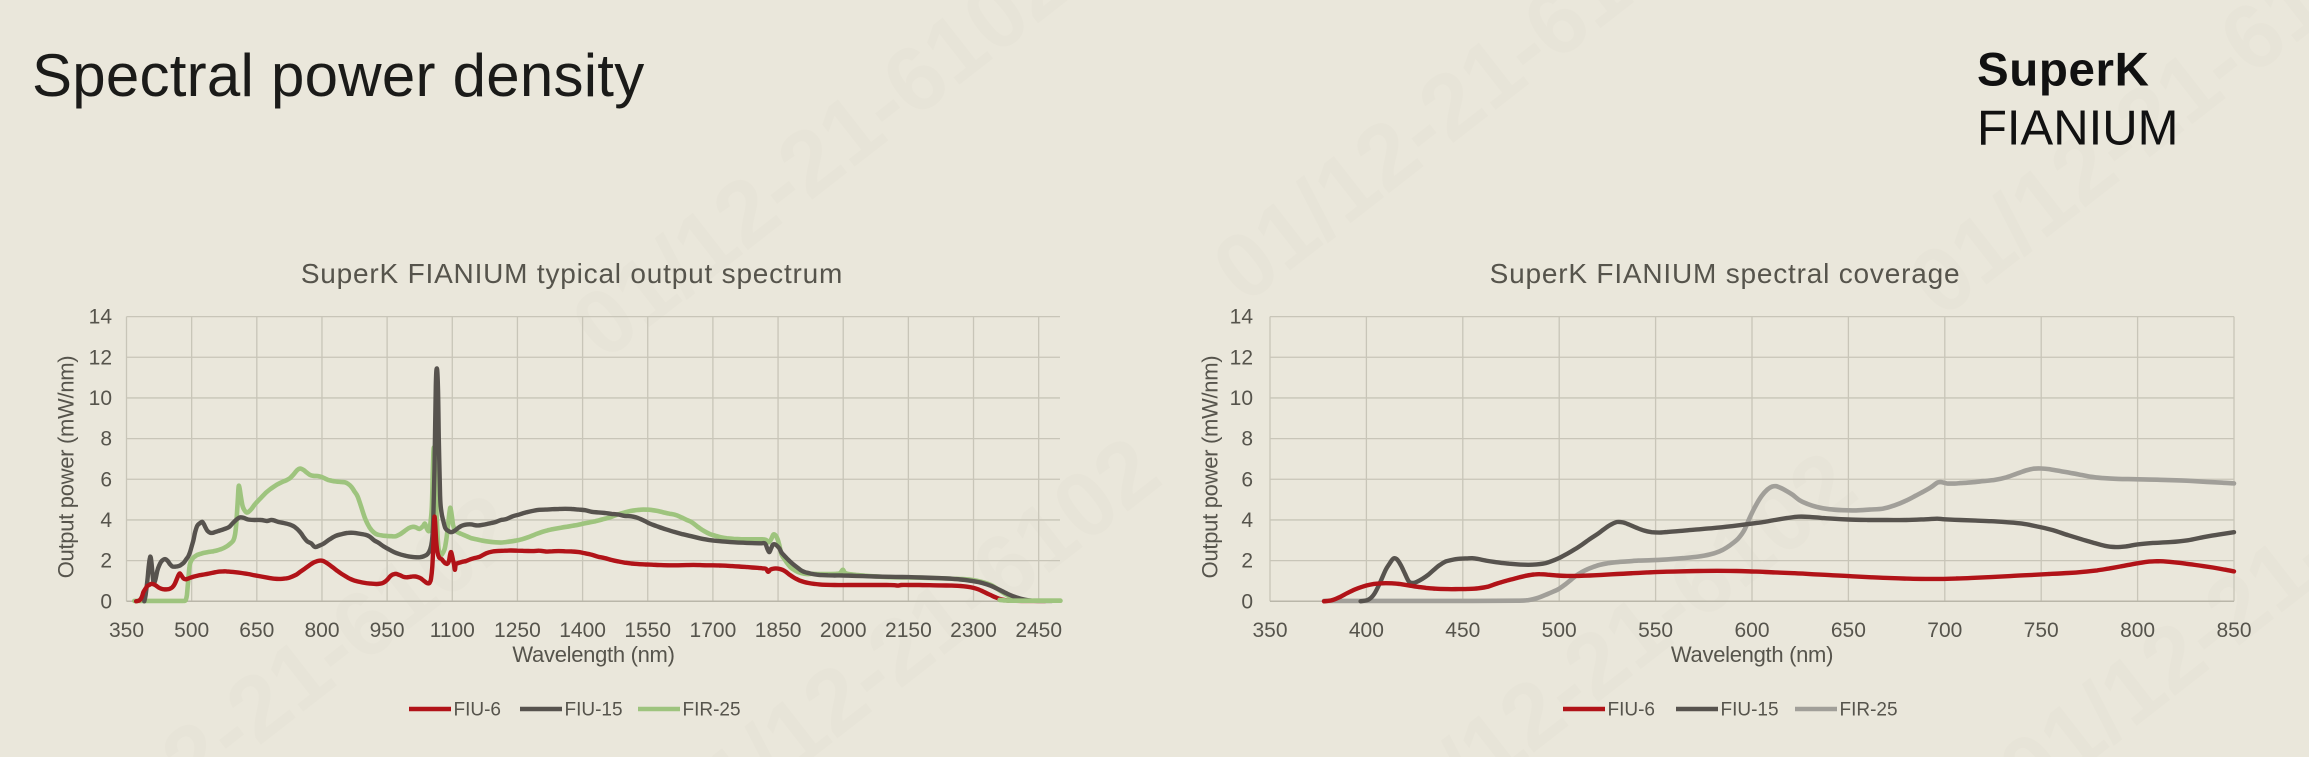 Image resolution: width=2309 pixels, height=757 pixels. What do you see at coordinates (1725, 273) in the screenshot?
I see `svg-text:SuperK FIANIUM spectral covera: SuperK FIANIUM spectral coverage` at bounding box center [1725, 273].